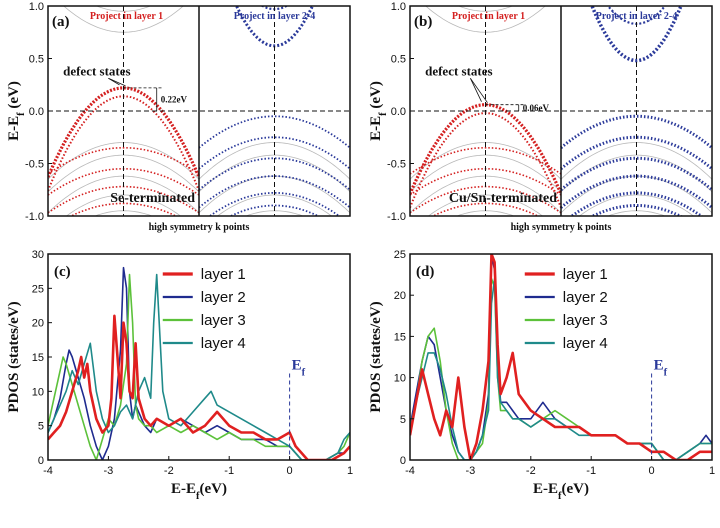  I want to click on defect-states-annotation: defect states, so click(459, 70).